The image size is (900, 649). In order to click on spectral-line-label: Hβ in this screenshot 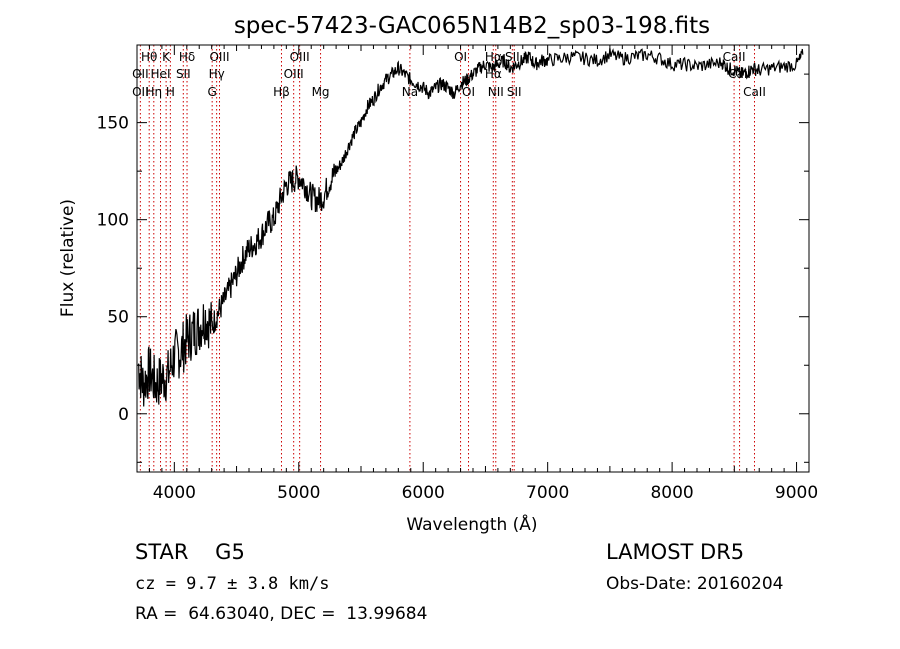, I will do `click(281, 92)`.